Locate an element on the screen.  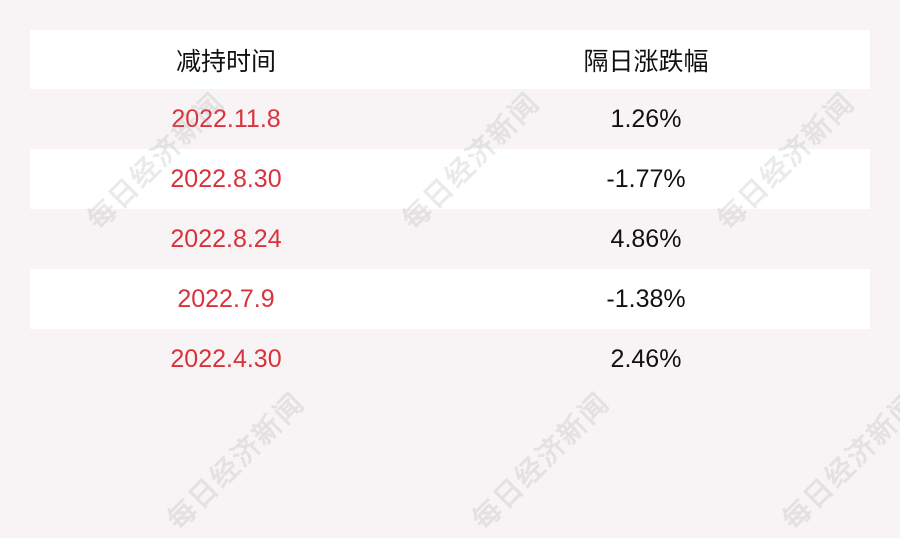
date-cell: 2022.8.30 is located at coordinates (226, 178).